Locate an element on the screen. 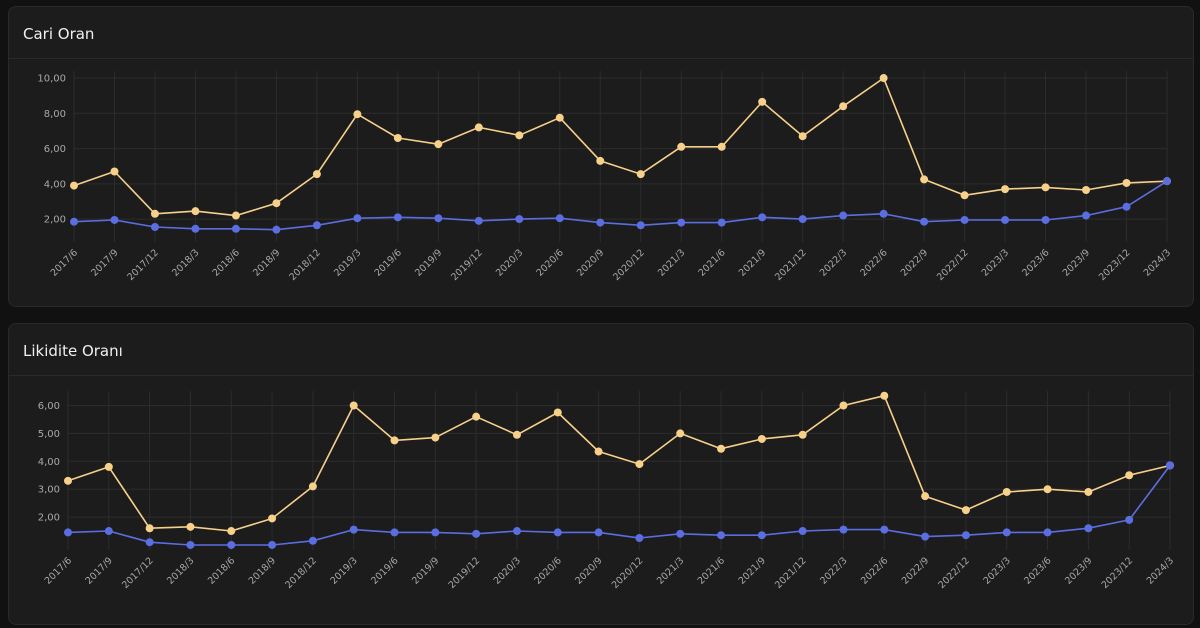 This screenshot has width=1200, height=628. likidite-orani-title: Likidite Oranı is located at coordinates (73, 351).